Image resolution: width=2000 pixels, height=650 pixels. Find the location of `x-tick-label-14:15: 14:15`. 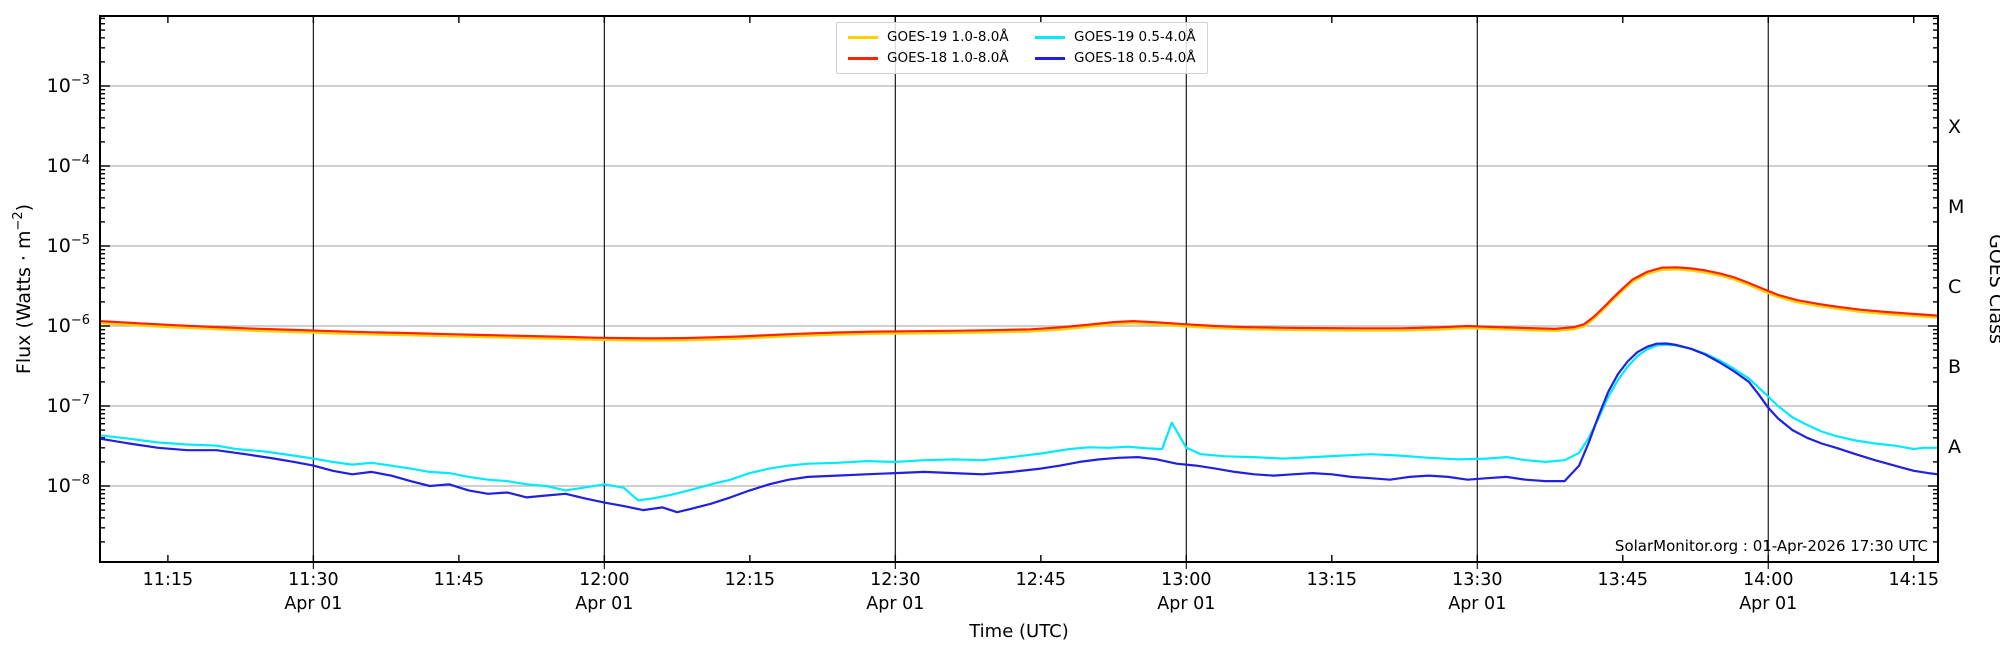

x-tick-label-14:15: 14:15 is located at coordinates (1914, 580).